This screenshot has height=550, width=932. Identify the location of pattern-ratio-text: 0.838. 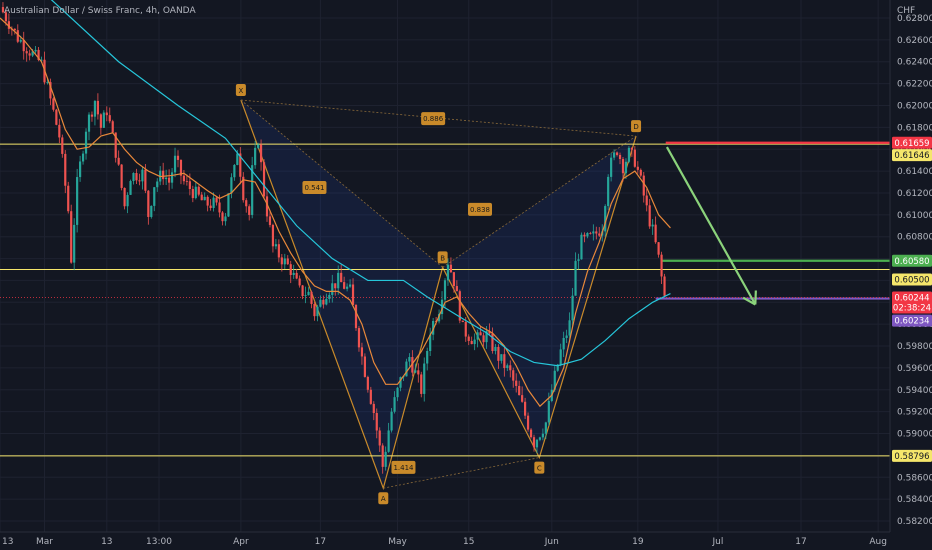
(480, 210).